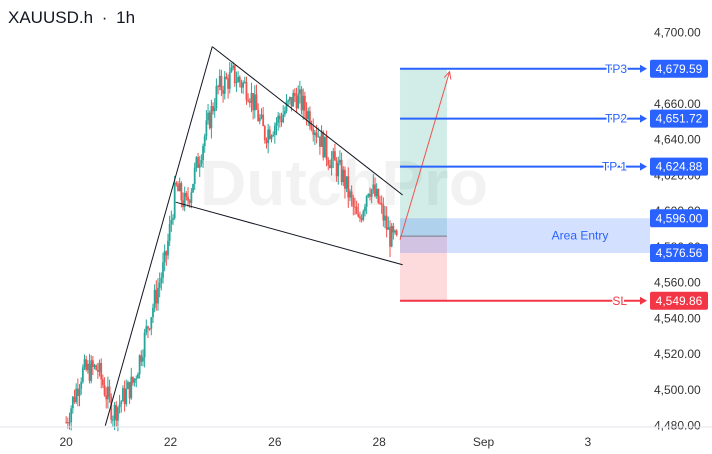 Image resolution: width=712 pixels, height=454 pixels. I want to click on projection-arrow, so click(425, 155).